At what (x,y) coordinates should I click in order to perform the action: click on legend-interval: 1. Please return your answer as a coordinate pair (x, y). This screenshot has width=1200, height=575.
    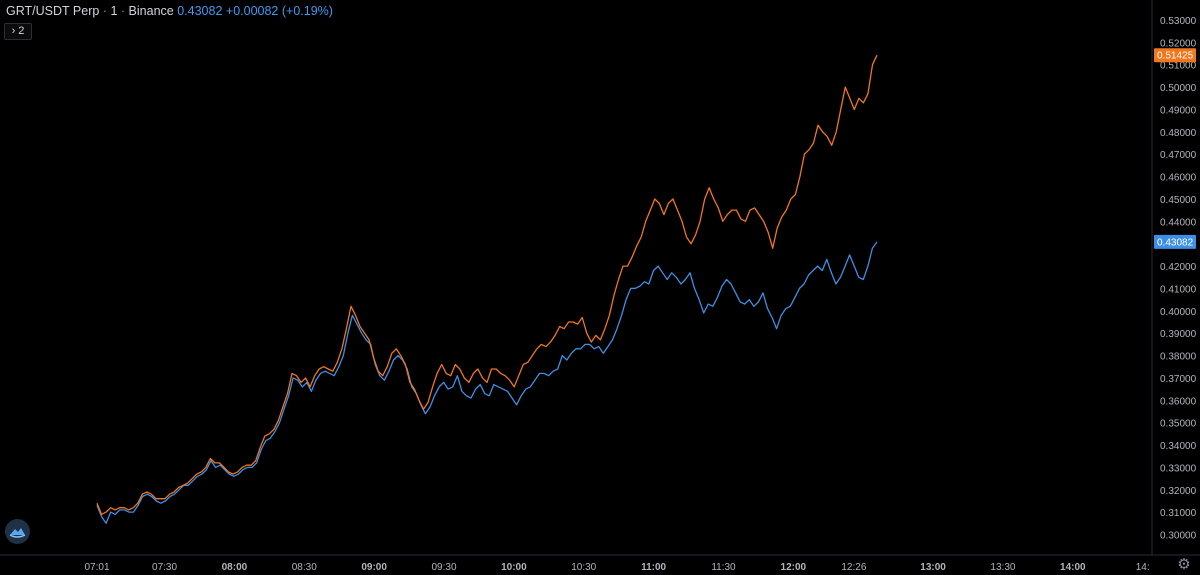
    Looking at the image, I should click on (114, 11).